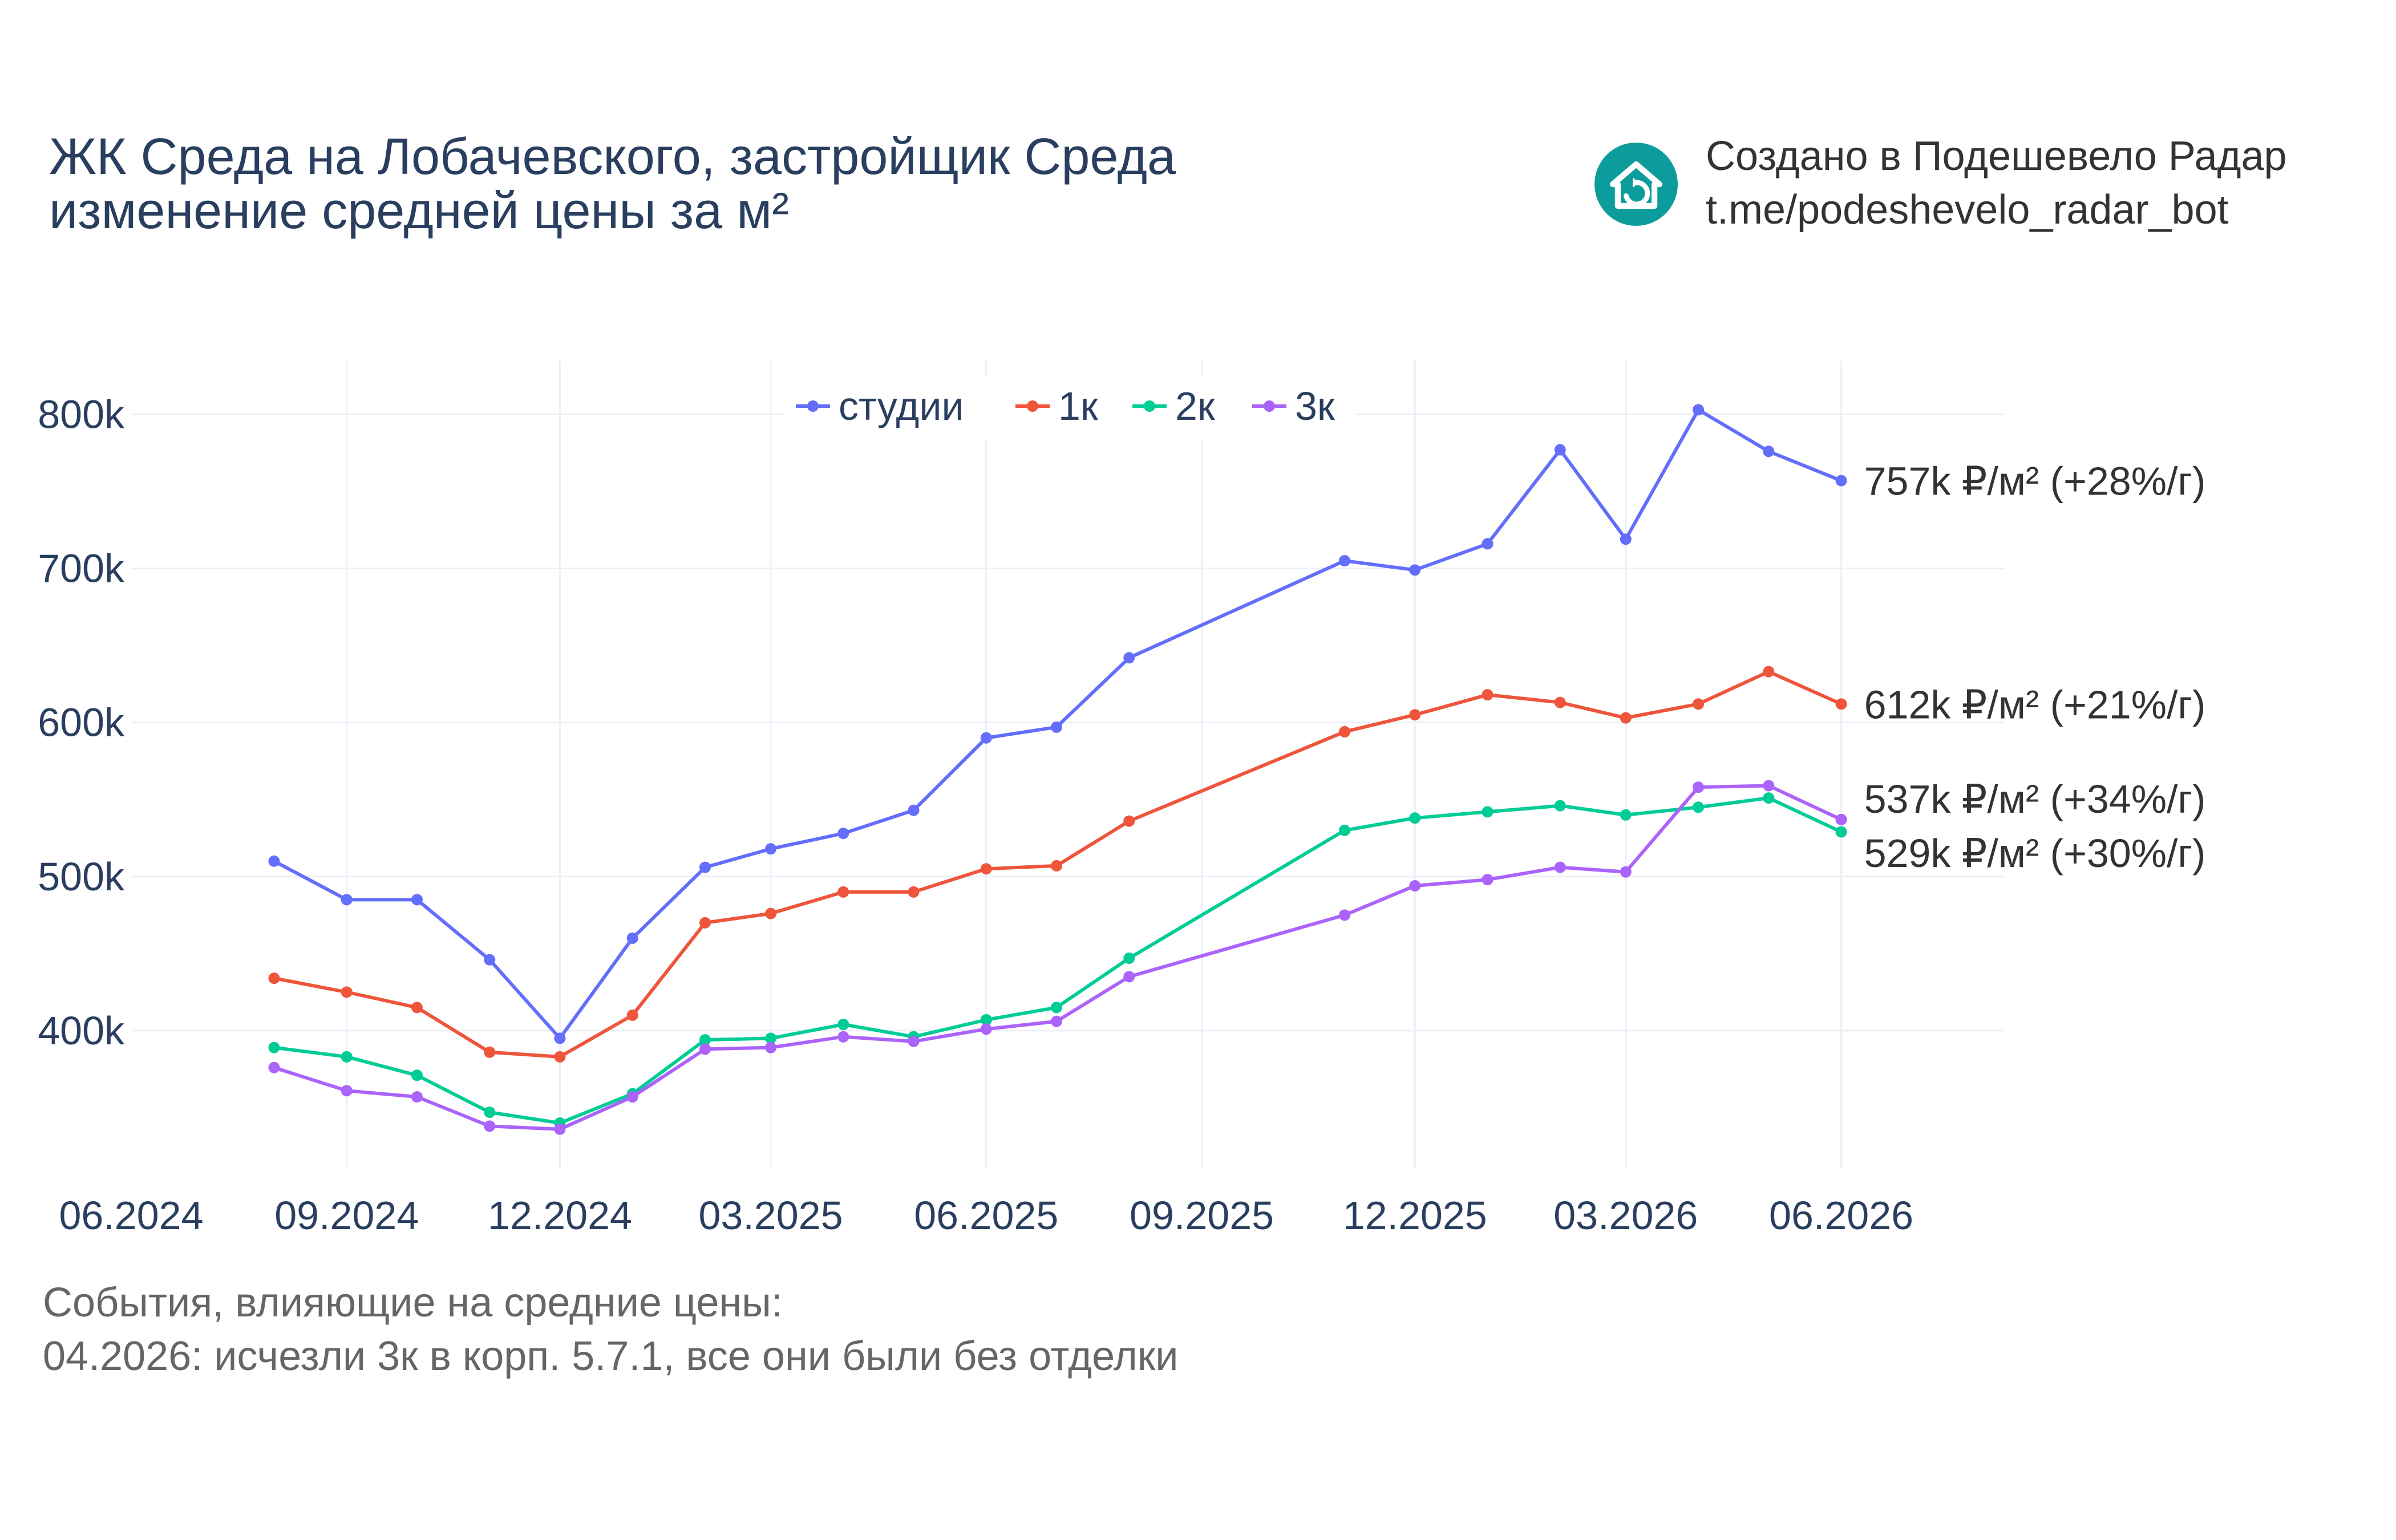 The height and width of the screenshot is (1540, 2396). I want to click on legend-label: студии, so click(901, 406).